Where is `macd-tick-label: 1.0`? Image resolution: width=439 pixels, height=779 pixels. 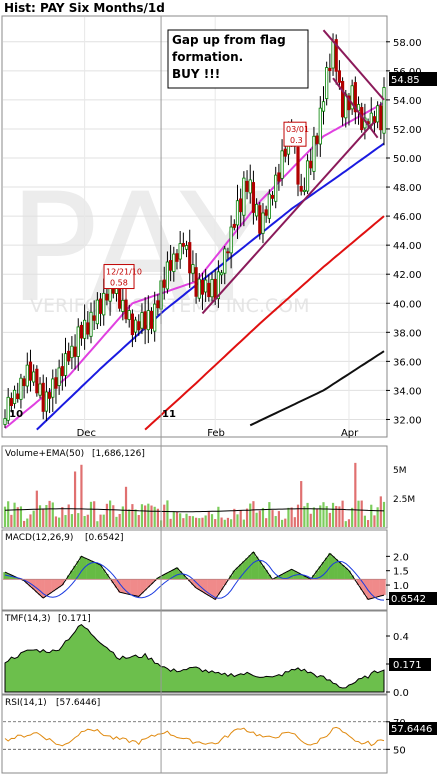
macd-tick-label: 1.0 is located at coordinates (401, 586).